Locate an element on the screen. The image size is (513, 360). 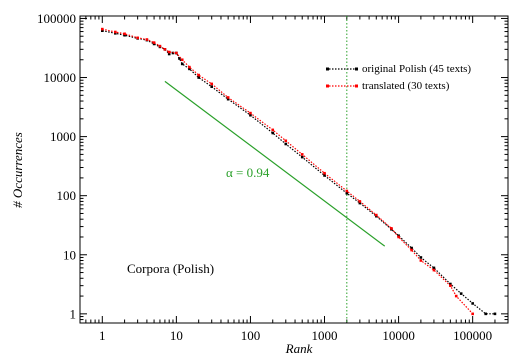
x-tick-label: 1000 is located at coordinates (325, 335).